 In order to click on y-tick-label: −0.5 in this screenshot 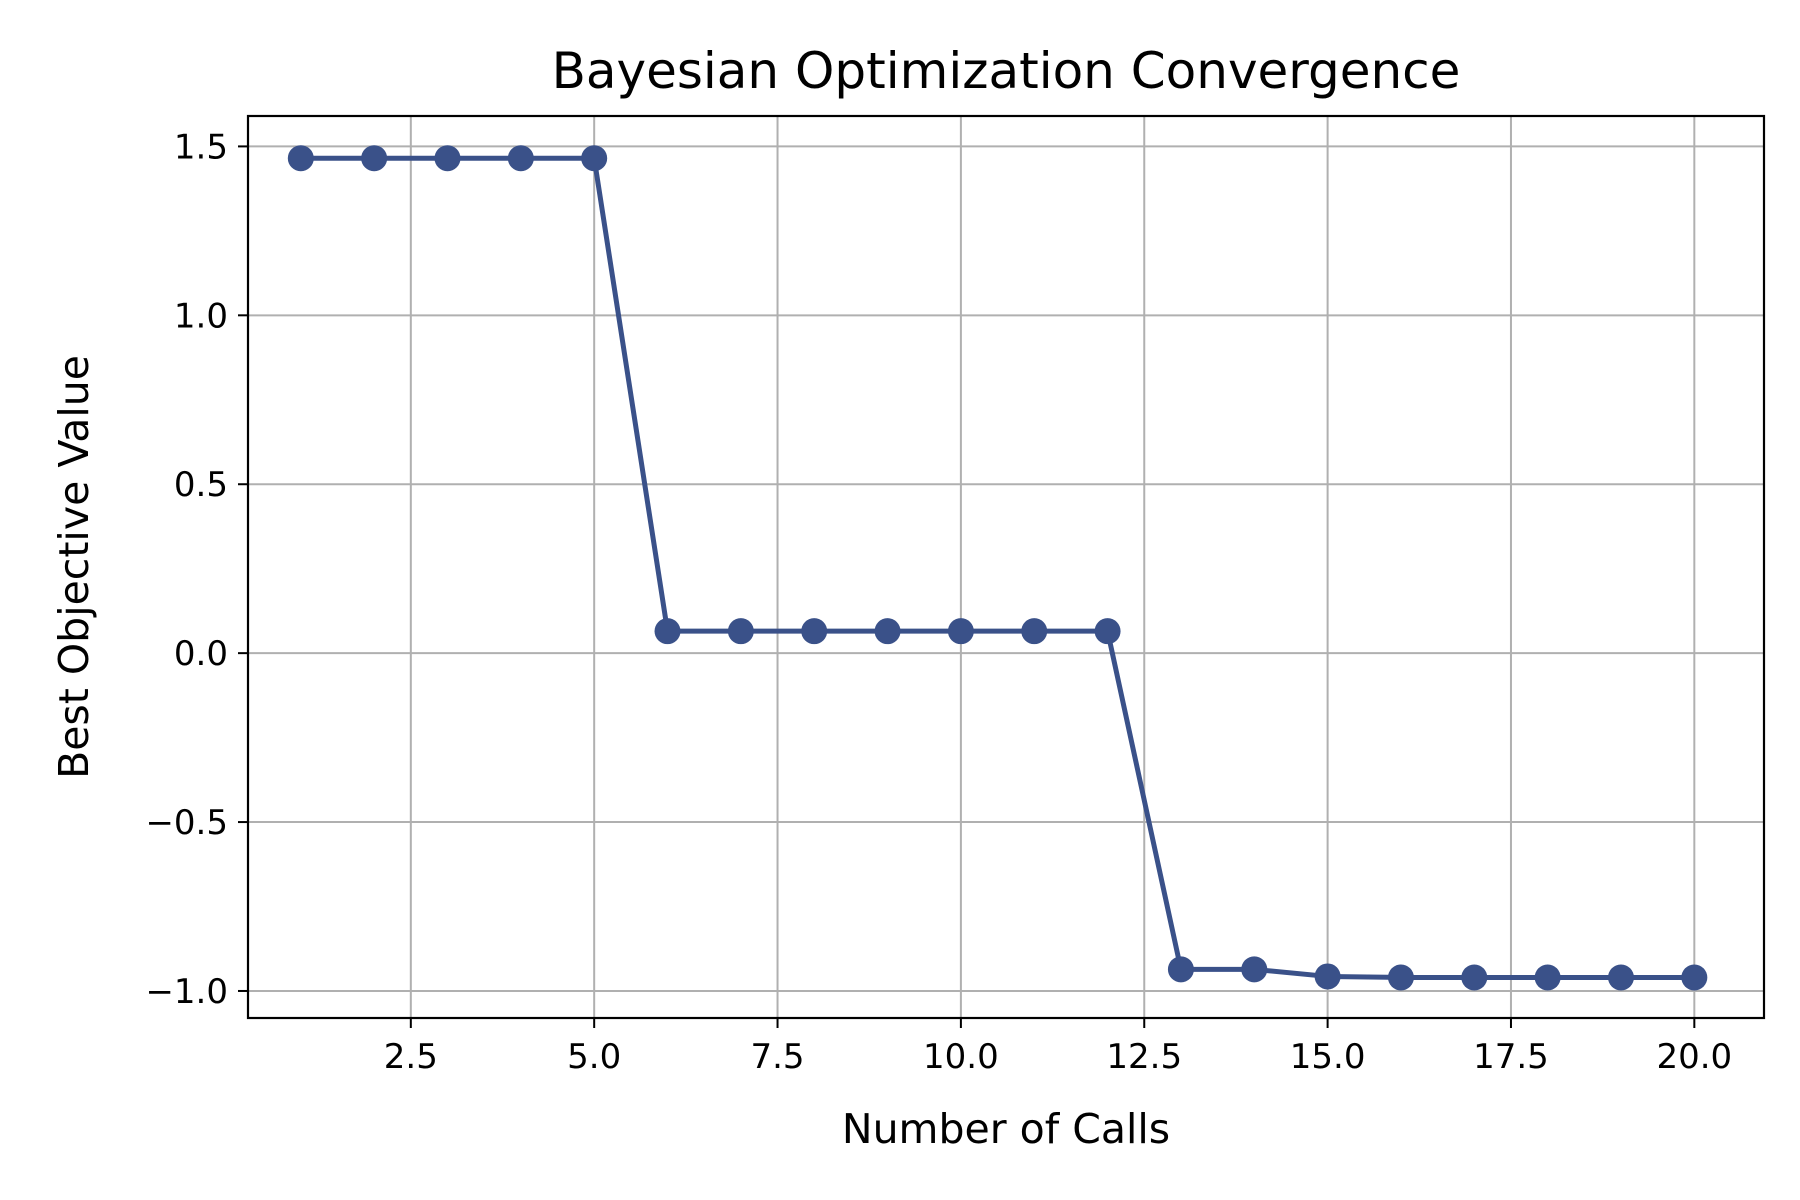, I will do `click(186, 823)`.